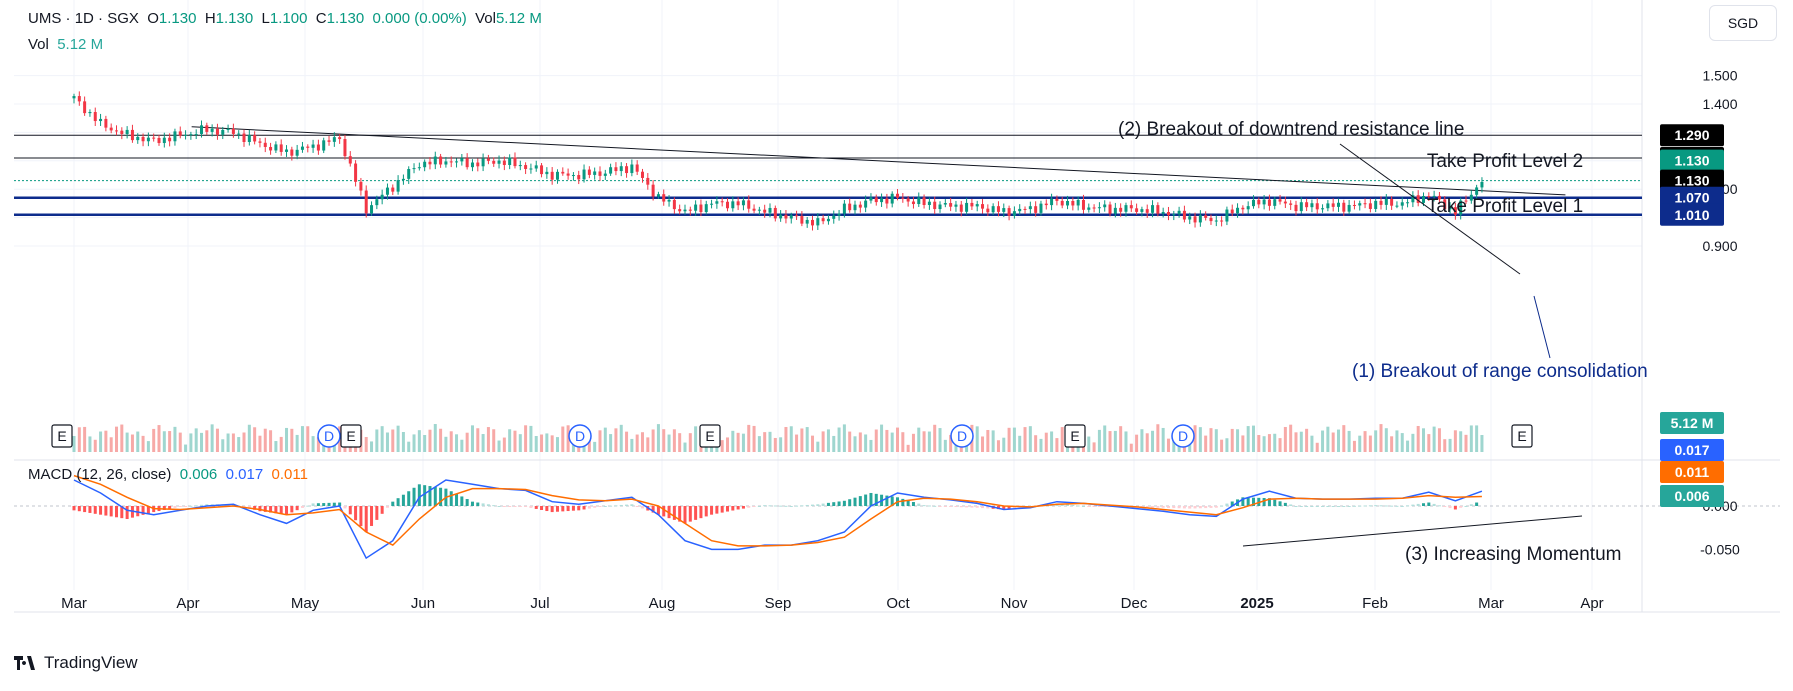 The height and width of the screenshot is (691, 1793). What do you see at coordinates (962, 436) in the screenshot?
I see `dividend-marker` at bounding box center [962, 436].